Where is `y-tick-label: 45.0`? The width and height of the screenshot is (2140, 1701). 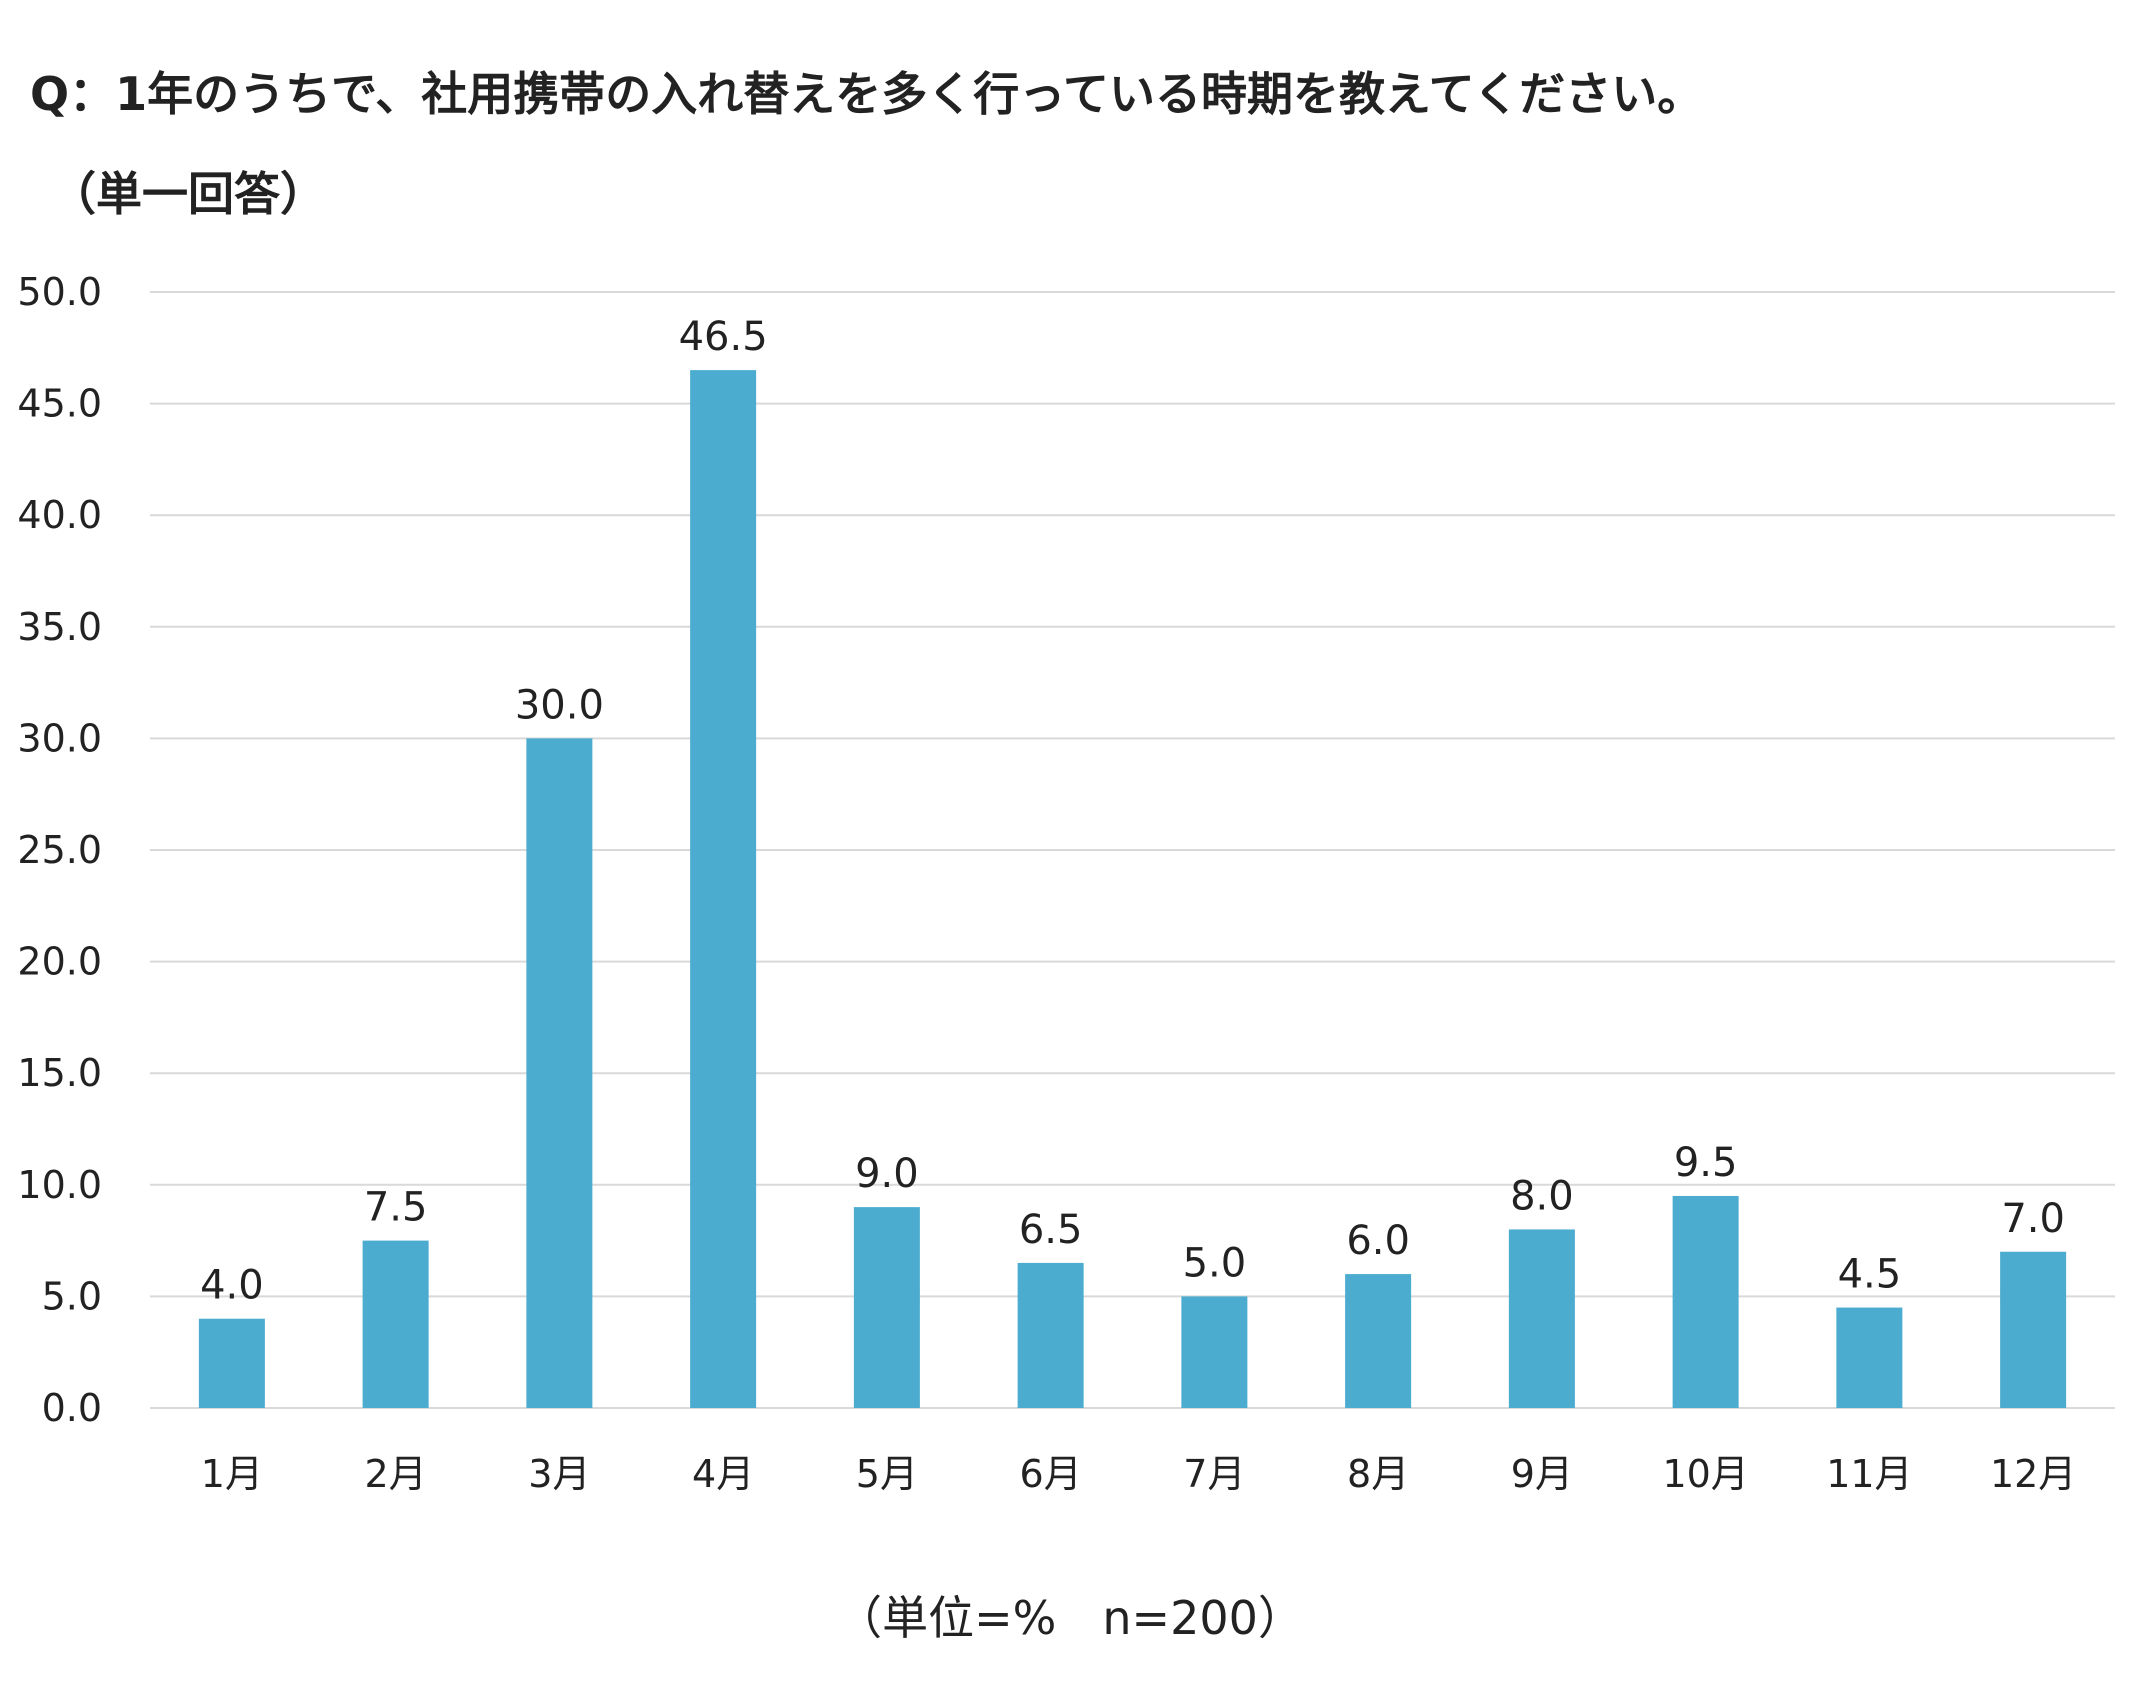
y-tick-label: 45.0 is located at coordinates (59, 404).